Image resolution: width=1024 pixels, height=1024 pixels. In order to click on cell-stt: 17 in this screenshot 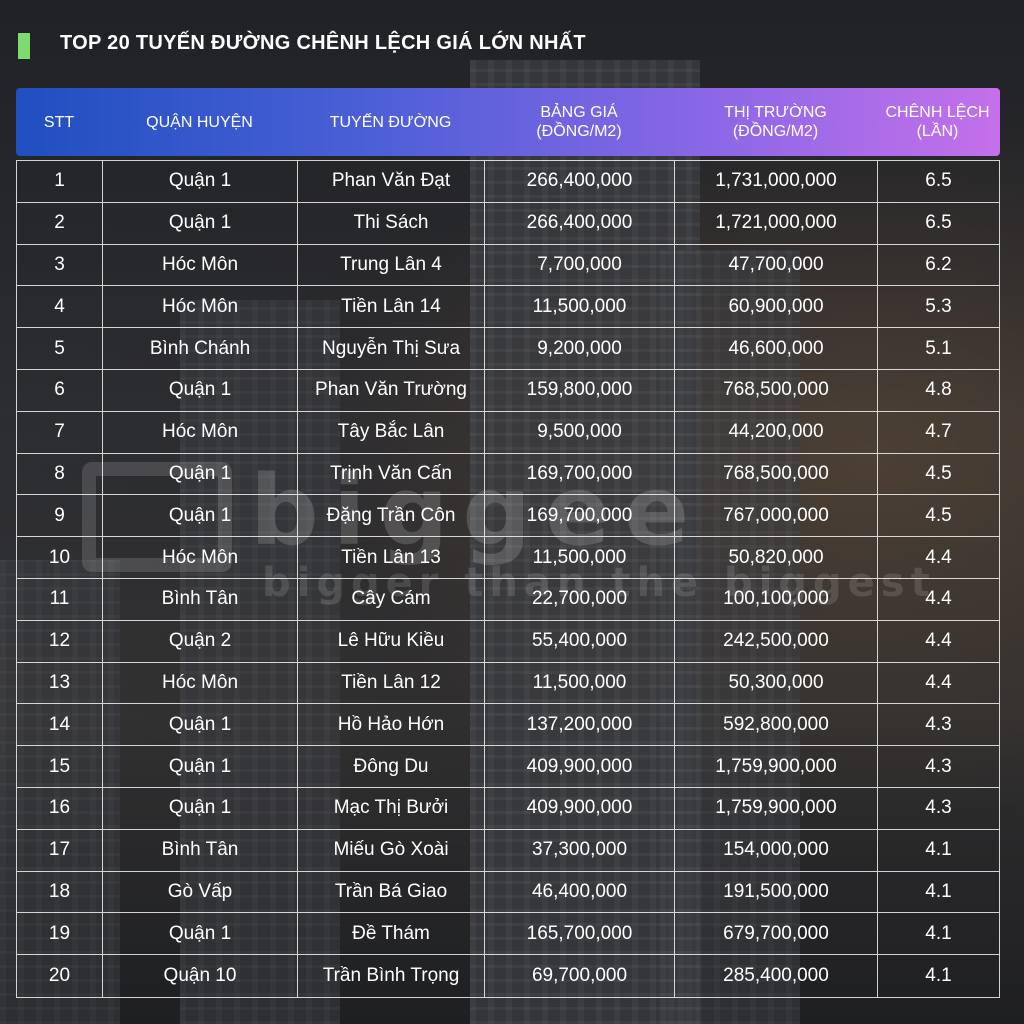, I will do `click(60, 850)`.